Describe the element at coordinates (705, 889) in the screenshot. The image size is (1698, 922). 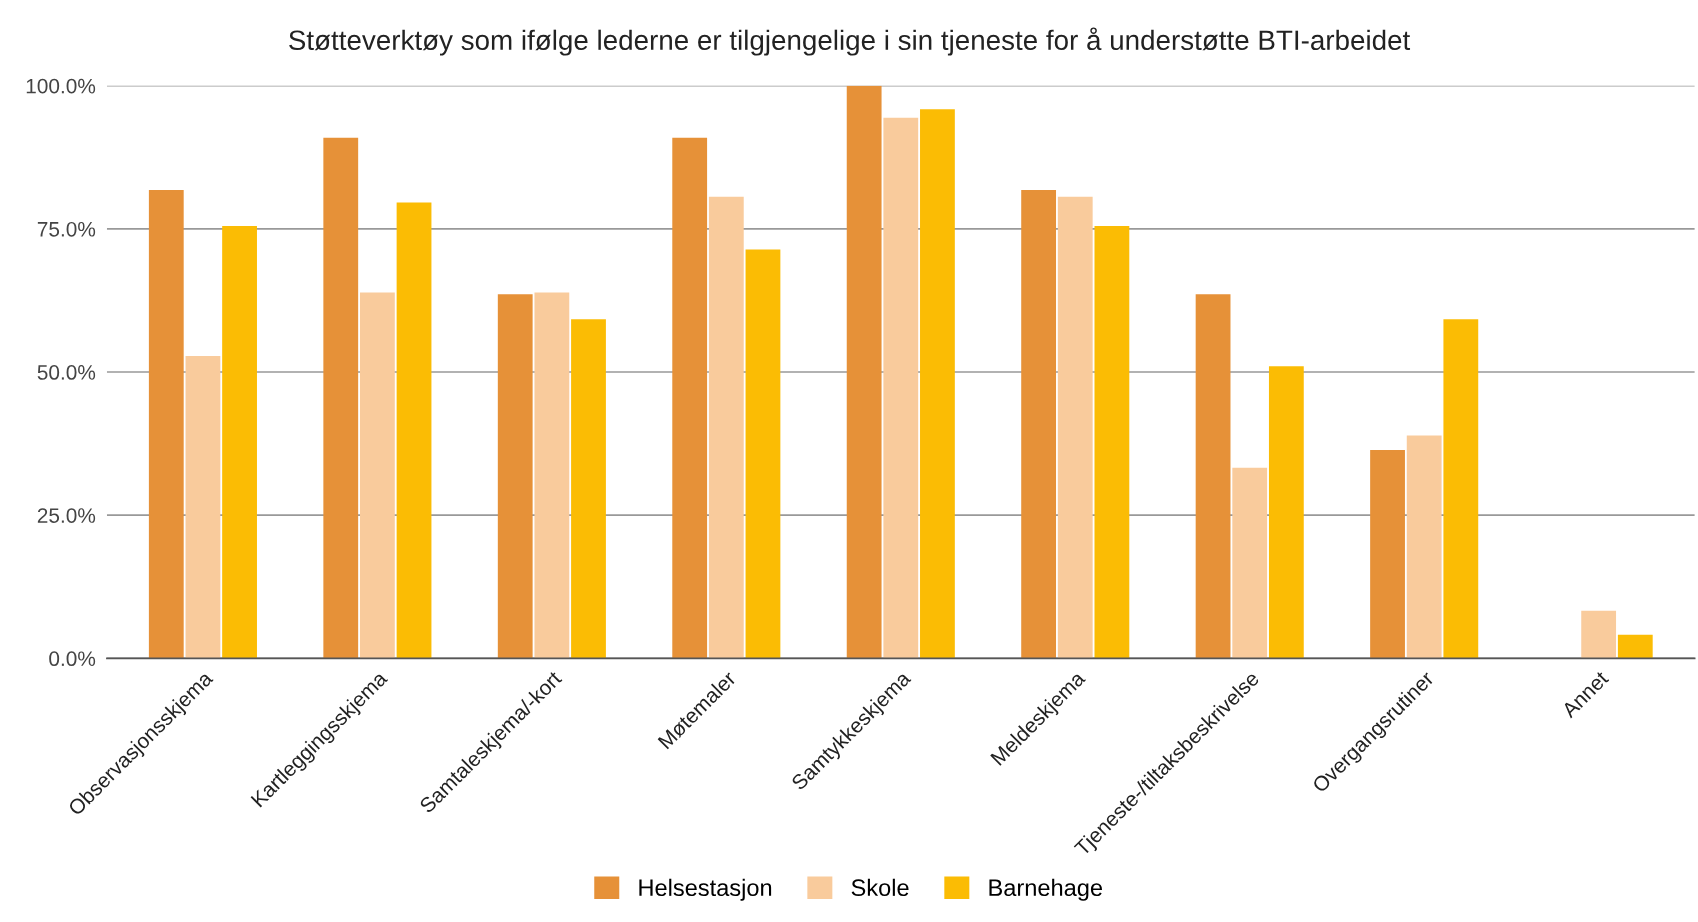
I see `legend-label: Helsestasjon` at that location.